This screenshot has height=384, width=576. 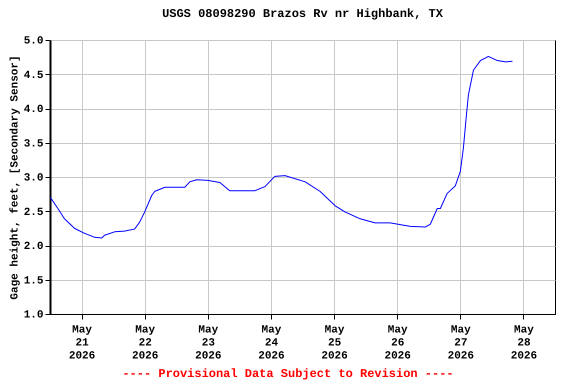 I want to click on y-tick-label: 4.0, so click(x=34, y=110).